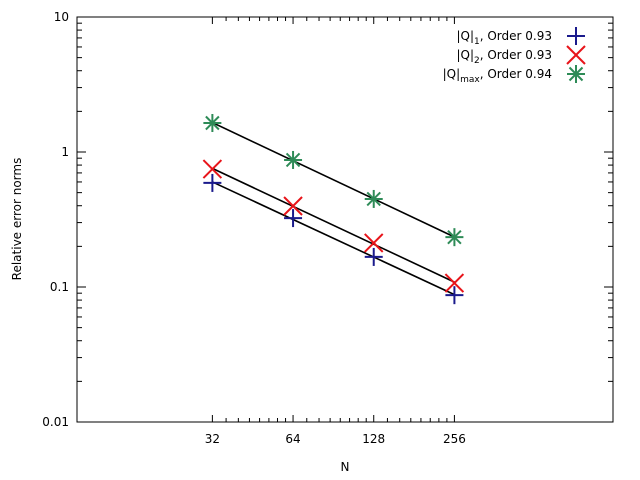 The height and width of the screenshot is (480, 640). Describe the element at coordinates (516, 74) in the screenshot. I see `legend-rest: , Order 0.94` at that location.